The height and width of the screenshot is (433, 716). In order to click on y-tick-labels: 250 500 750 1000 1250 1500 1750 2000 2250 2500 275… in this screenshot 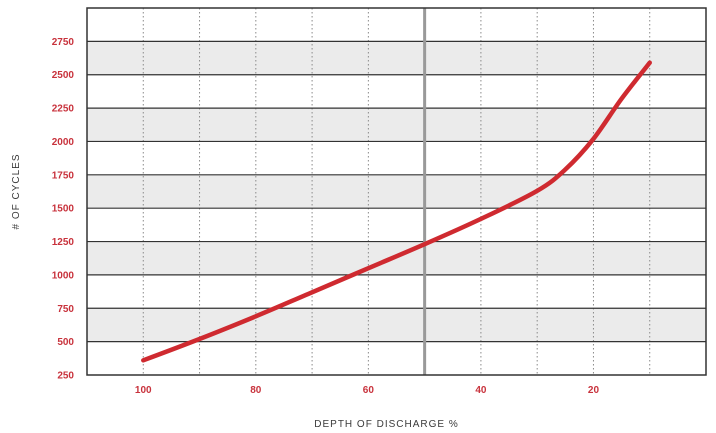, I will do `click(63, 209)`.